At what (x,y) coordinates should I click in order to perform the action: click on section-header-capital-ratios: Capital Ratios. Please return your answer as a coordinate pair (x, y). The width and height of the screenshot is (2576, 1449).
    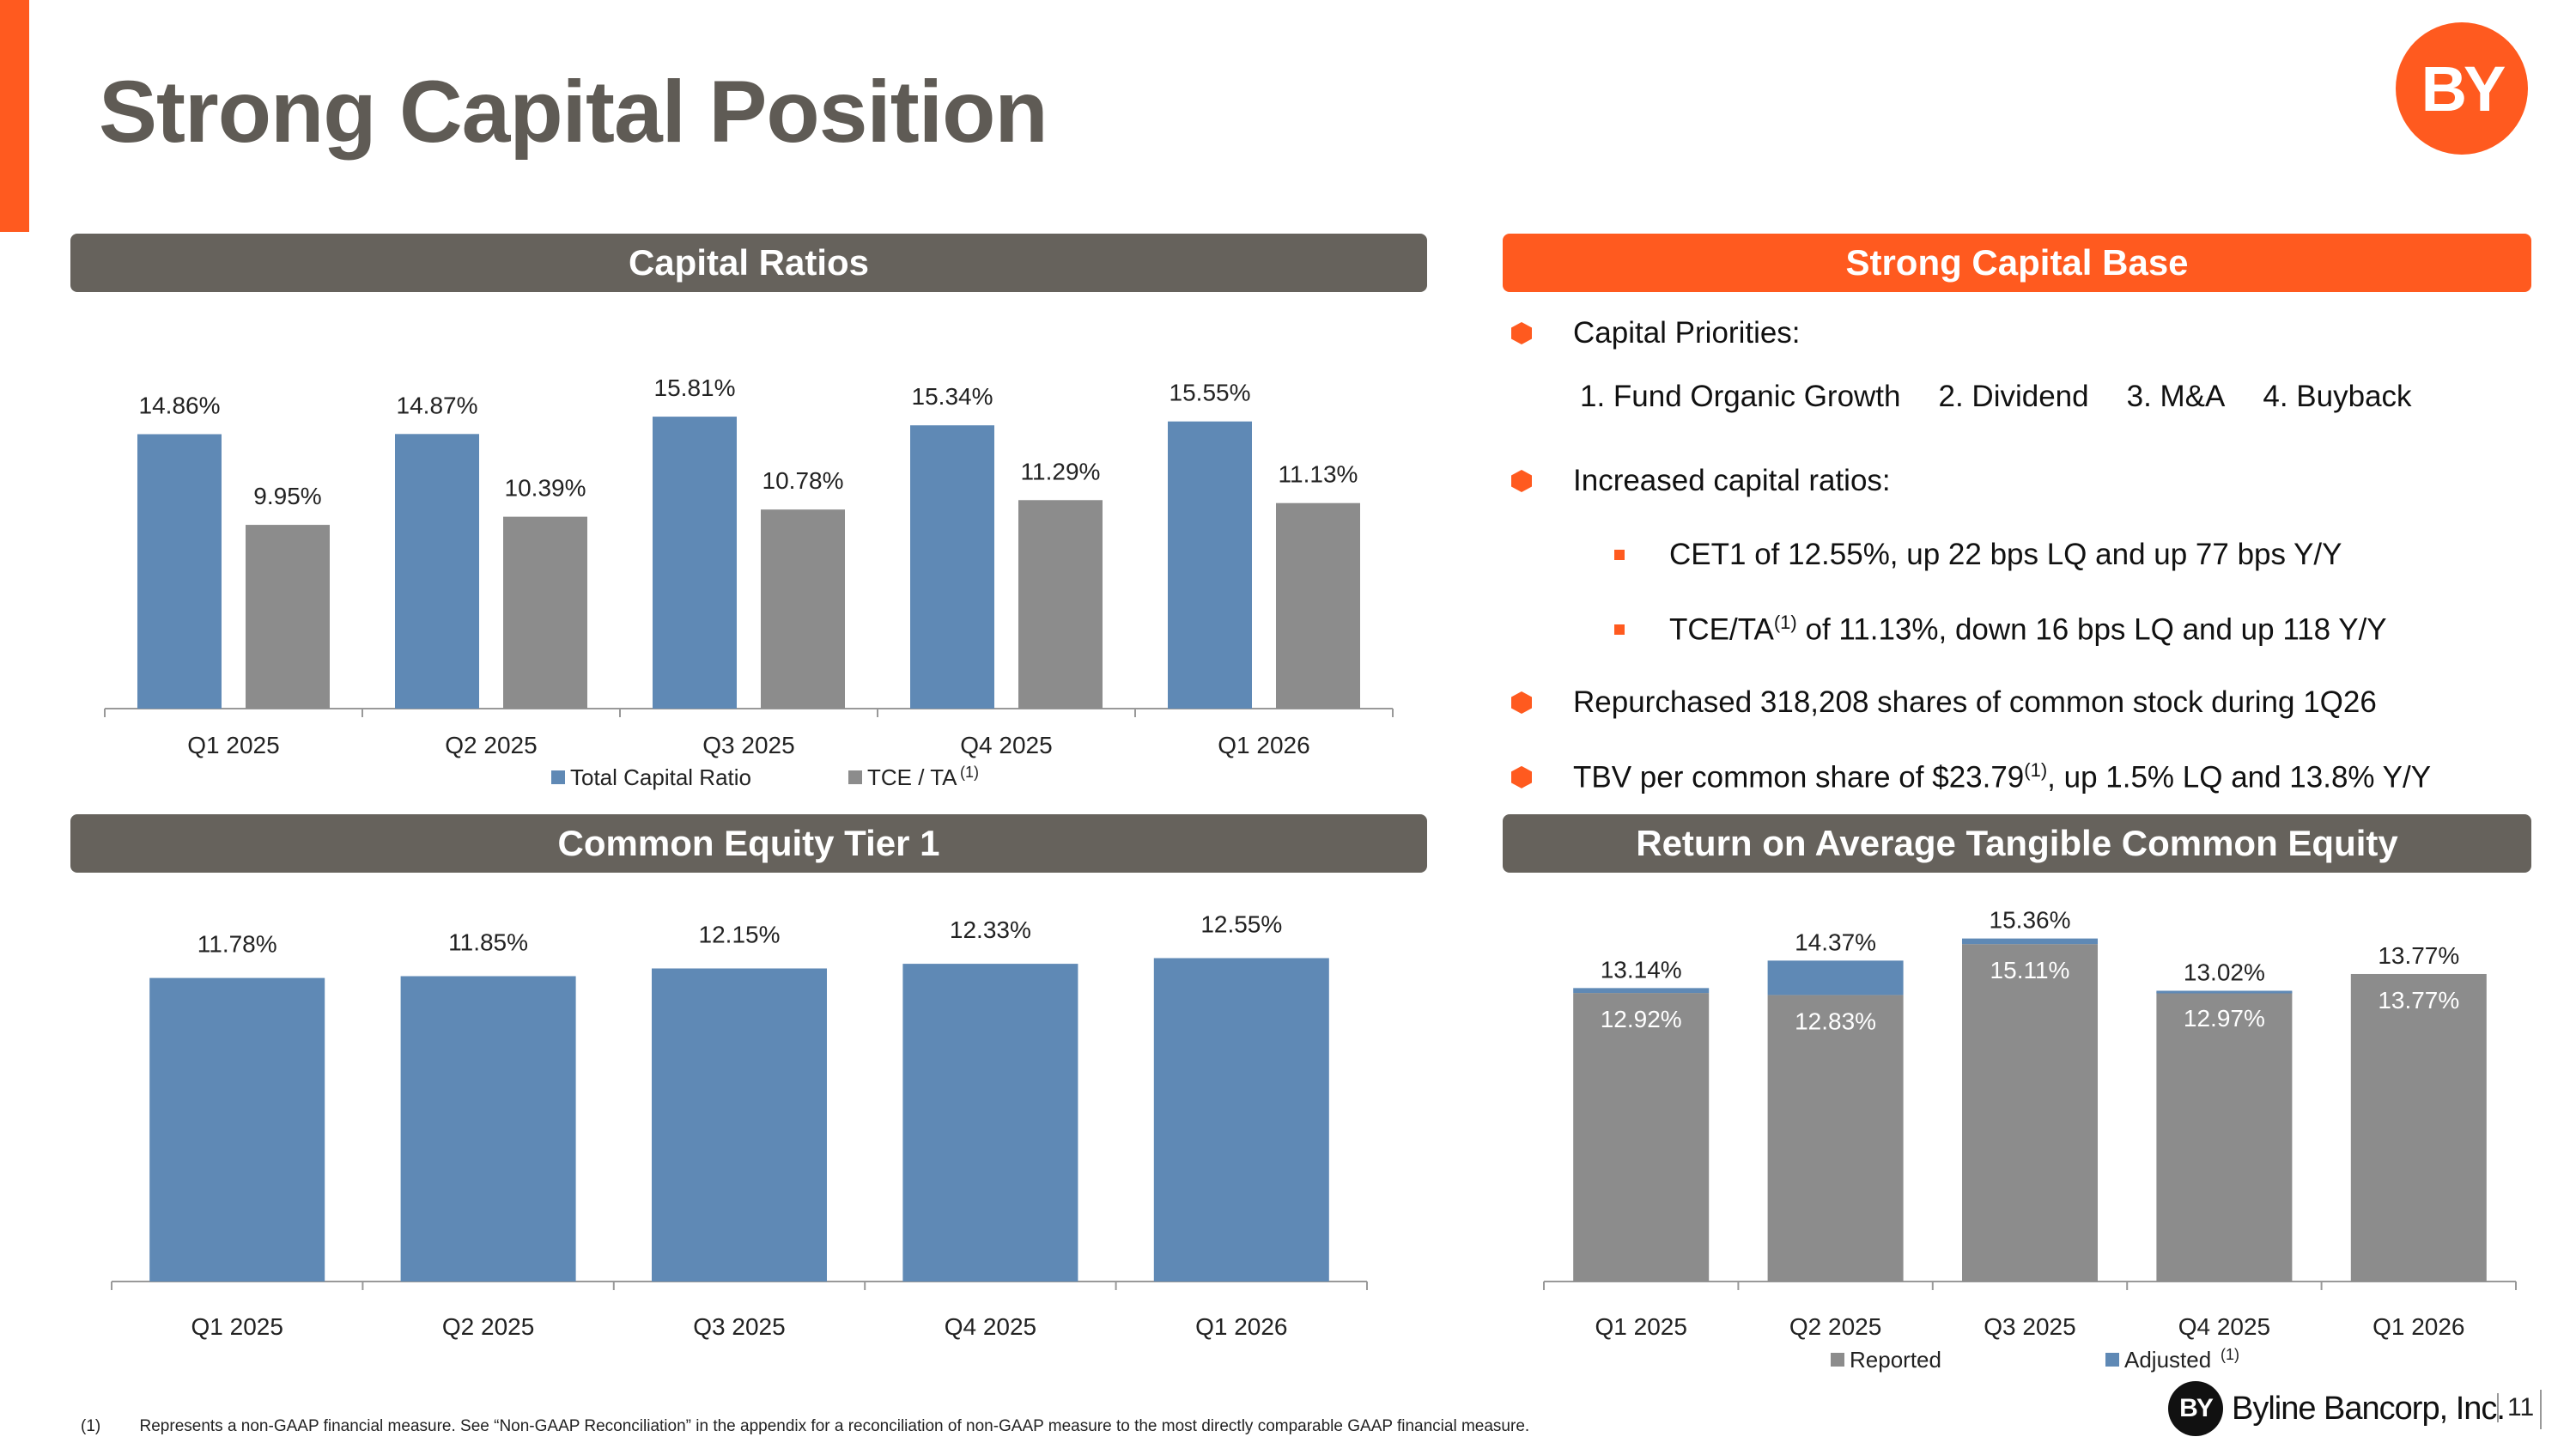
    Looking at the image, I should click on (748, 263).